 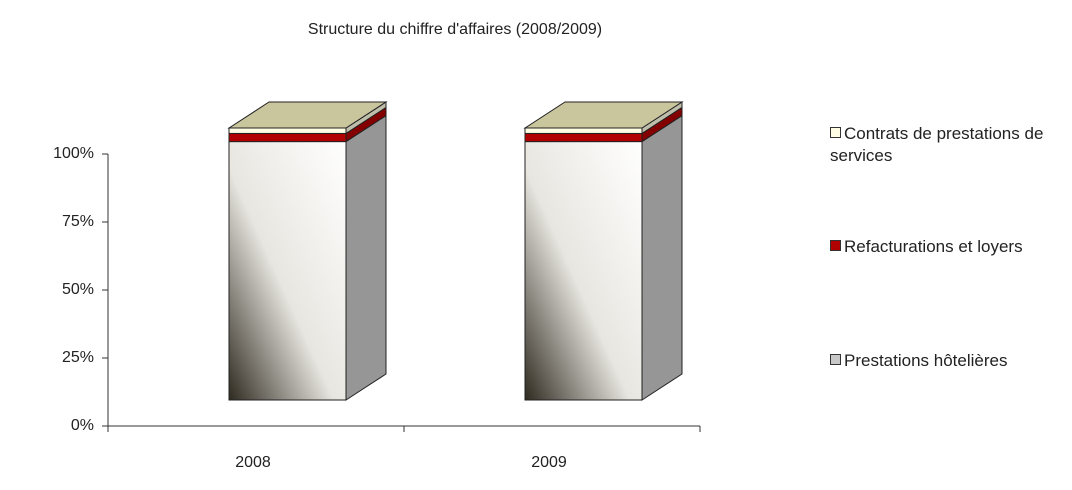 What do you see at coordinates (78, 357) in the screenshot?
I see `y-tick-label: 25%` at bounding box center [78, 357].